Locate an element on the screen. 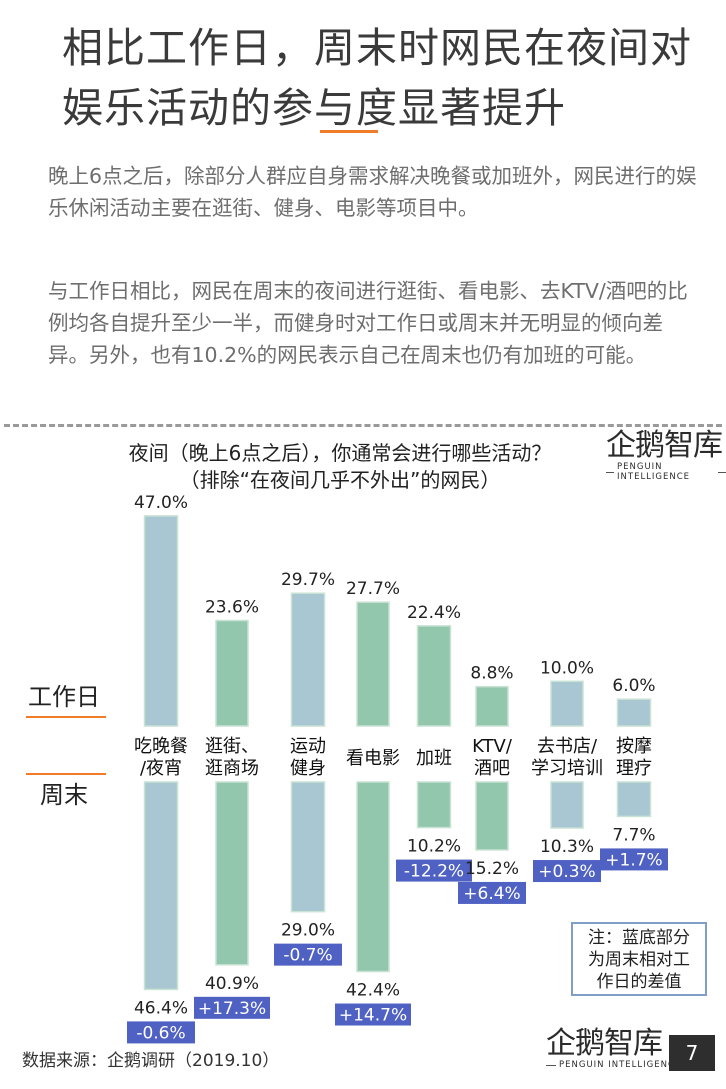 This screenshot has width=726, height=1089. penguin-intelligence-logo-top: 企鹅智库 PENGUIN INTELLIGENCE is located at coordinates (666, 455).